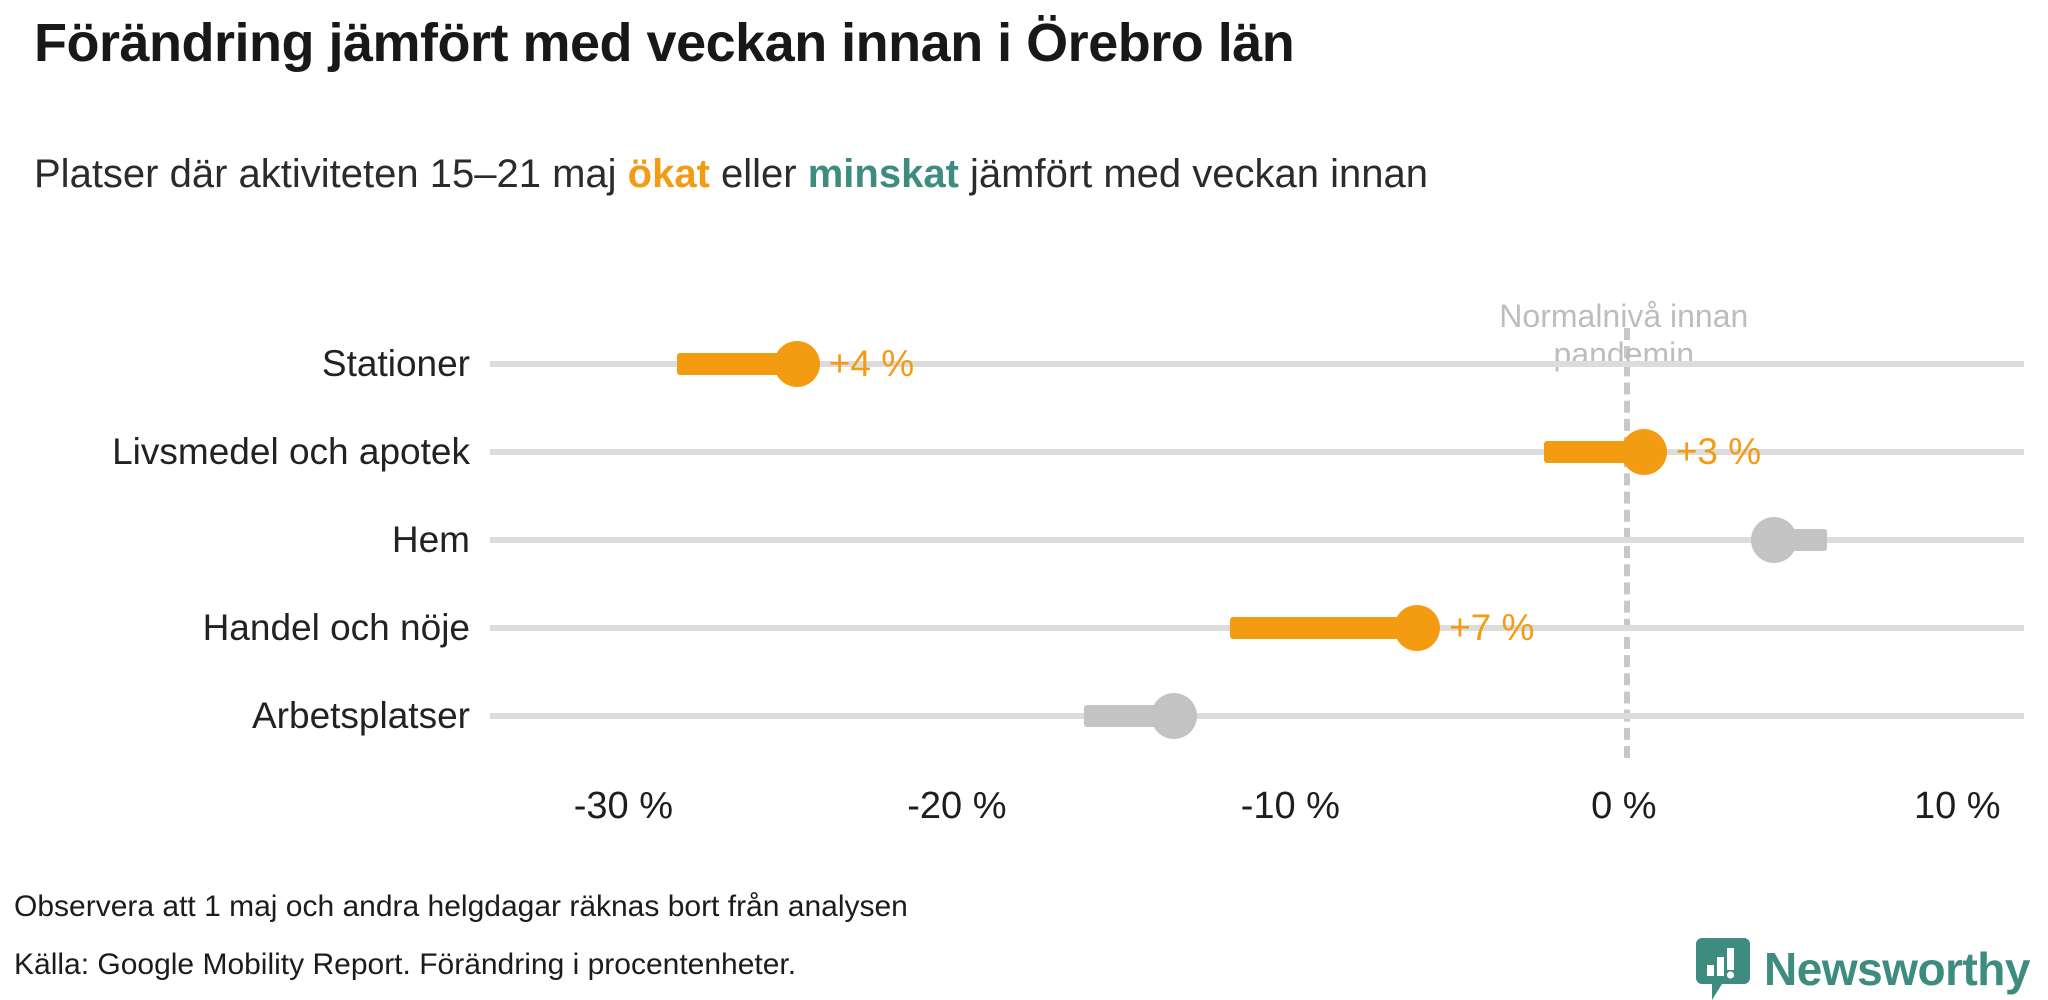 The image size is (2048, 1000). I want to click on x-axis-tick-label: 10 %, so click(1957, 806).